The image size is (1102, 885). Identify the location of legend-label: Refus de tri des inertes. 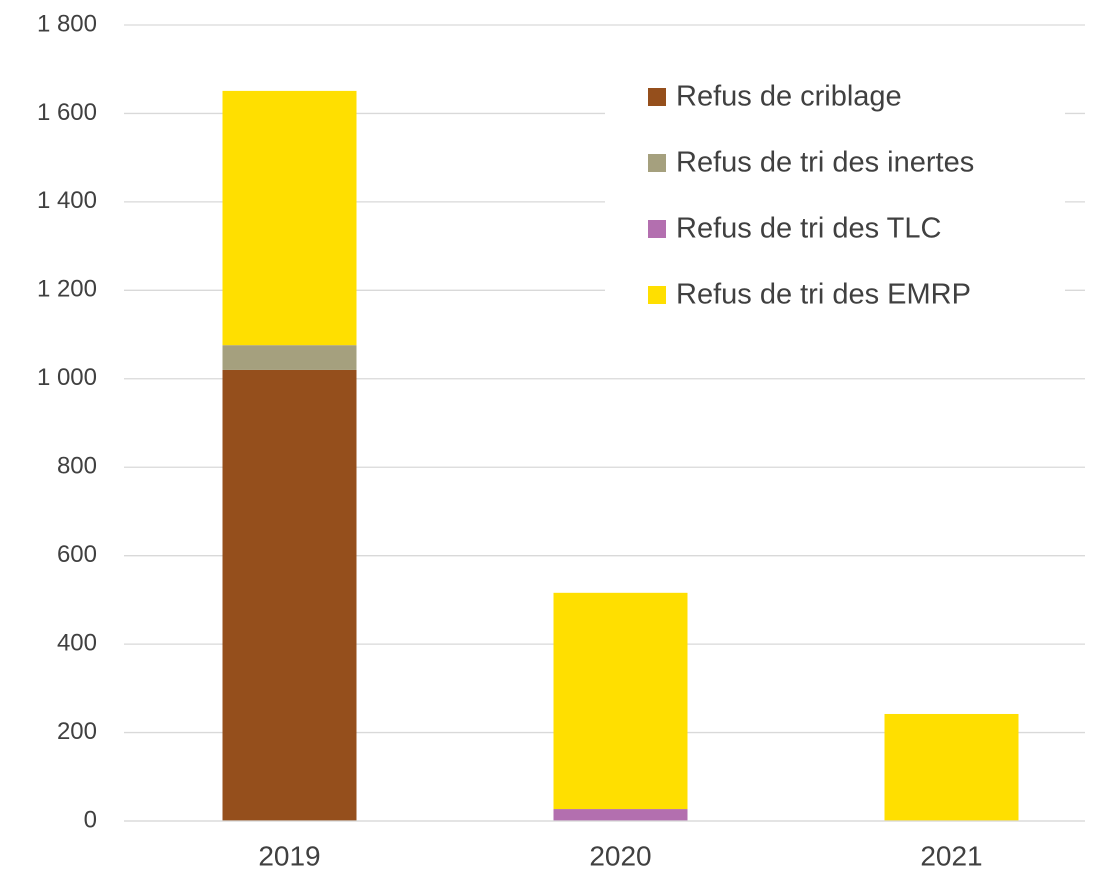
(825, 163).